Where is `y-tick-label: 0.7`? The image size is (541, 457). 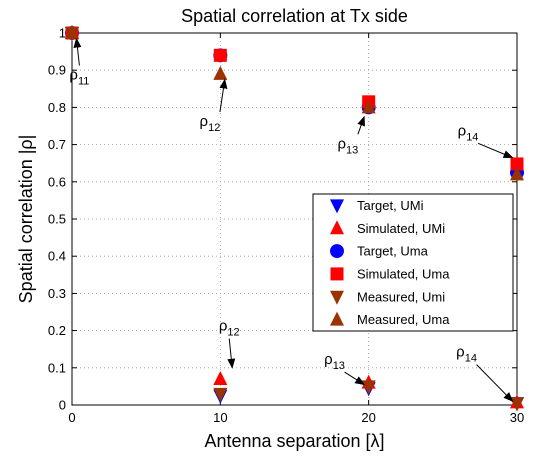 y-tick-label: 0.7 is located at coordinates (57, 144).